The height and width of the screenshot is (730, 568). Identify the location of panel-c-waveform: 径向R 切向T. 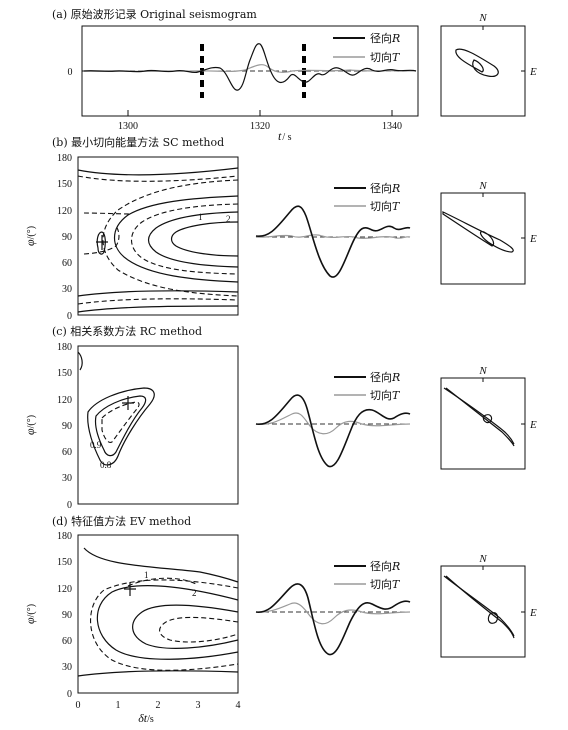
(333, 419).